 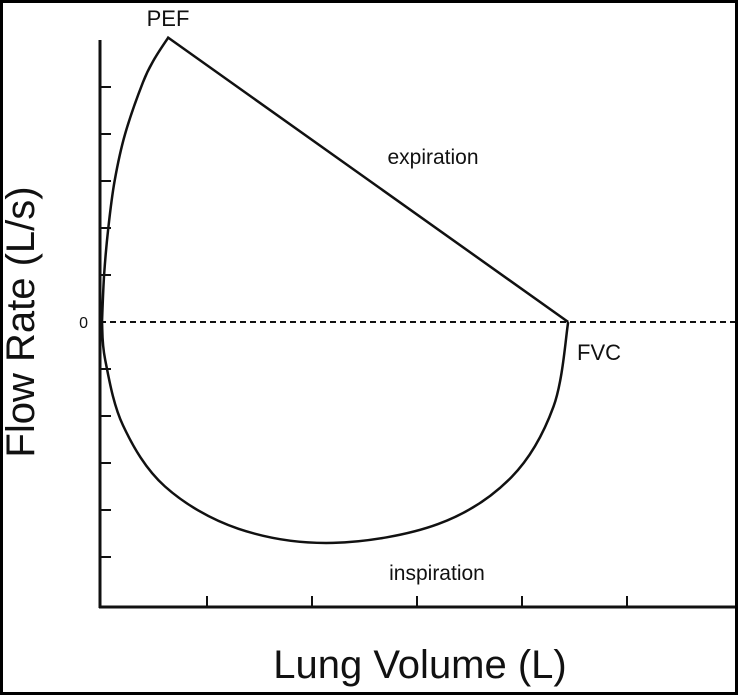 What do you see at coordinates (83, 323) in the screenshot?
I see `y-tick-label-zero: 0` at bounding box center [83, 323].